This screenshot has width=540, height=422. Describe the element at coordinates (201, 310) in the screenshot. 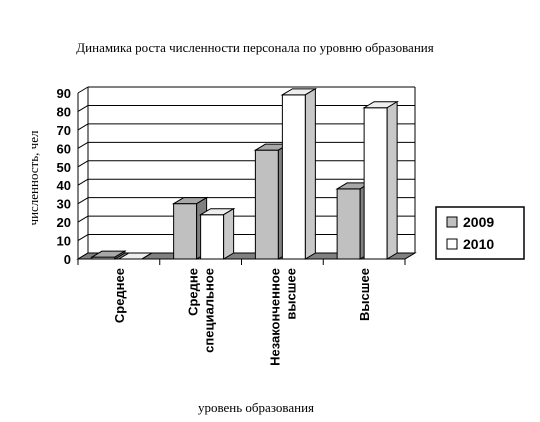

I see `category-label: Среднеспециальное` at that location.